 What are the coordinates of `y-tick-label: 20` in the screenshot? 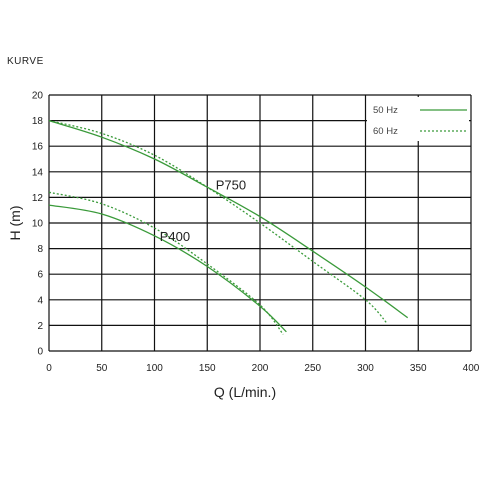 It's located at (38, 96).